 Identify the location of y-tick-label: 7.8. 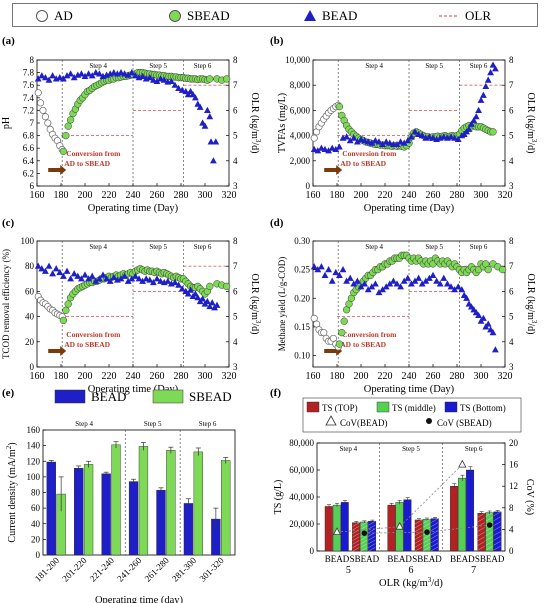
(29, 73).